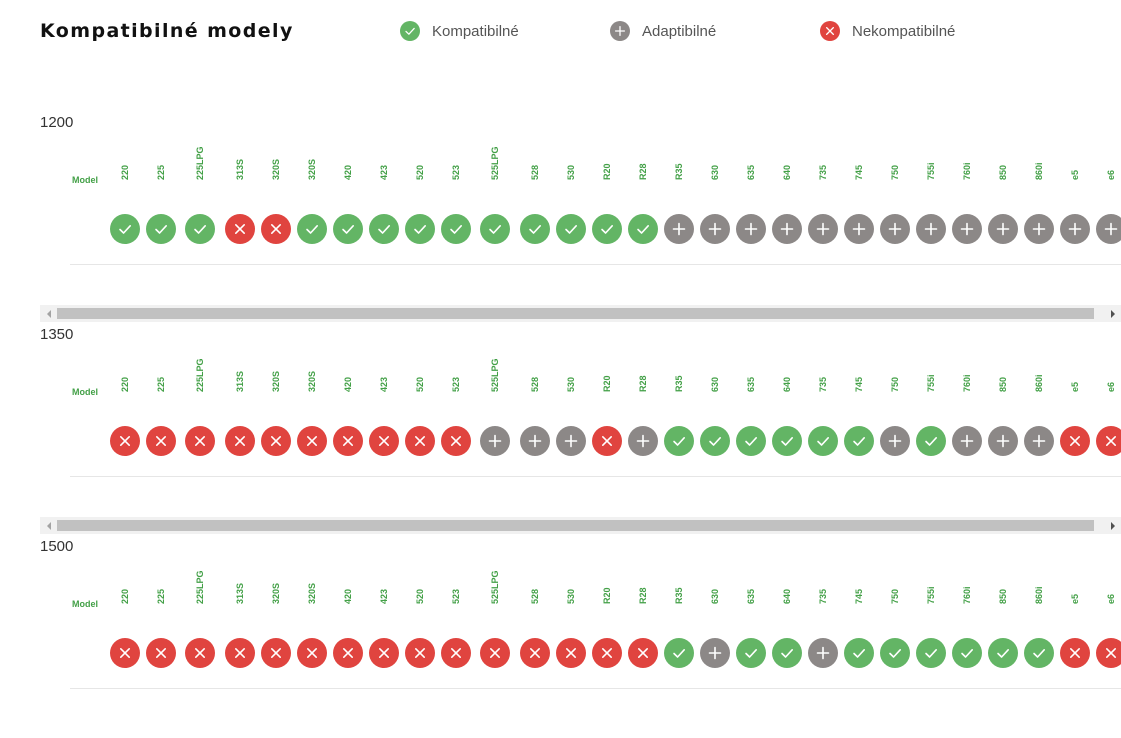 Image resolution: width=1121 pixels, height=738 pixels. I want to click on model-name: 750, so click(895, 172).